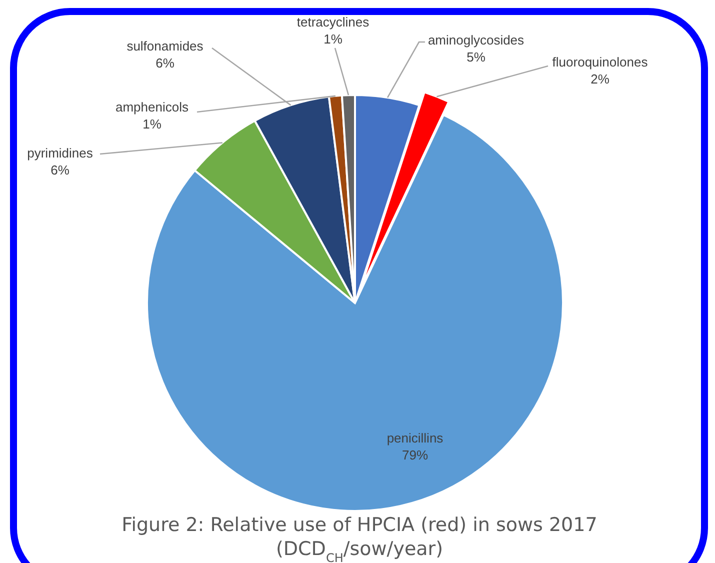 Image resolution: width=715 pixels, height=563 pixels. Describe the element at coordinates (415, 438) in the screenshot. I see `slice-label: penicillins` at that location.